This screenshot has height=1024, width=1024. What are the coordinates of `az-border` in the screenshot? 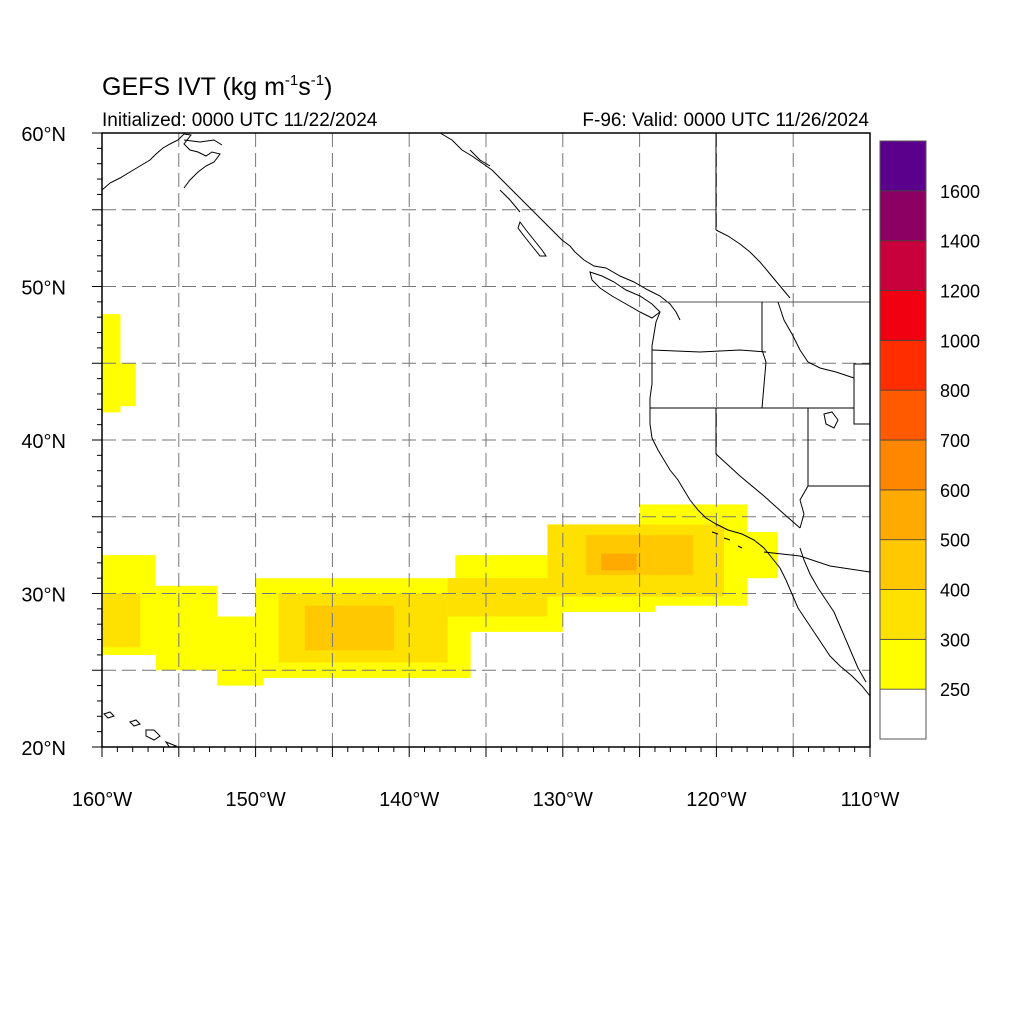 It's located at (834, 507).